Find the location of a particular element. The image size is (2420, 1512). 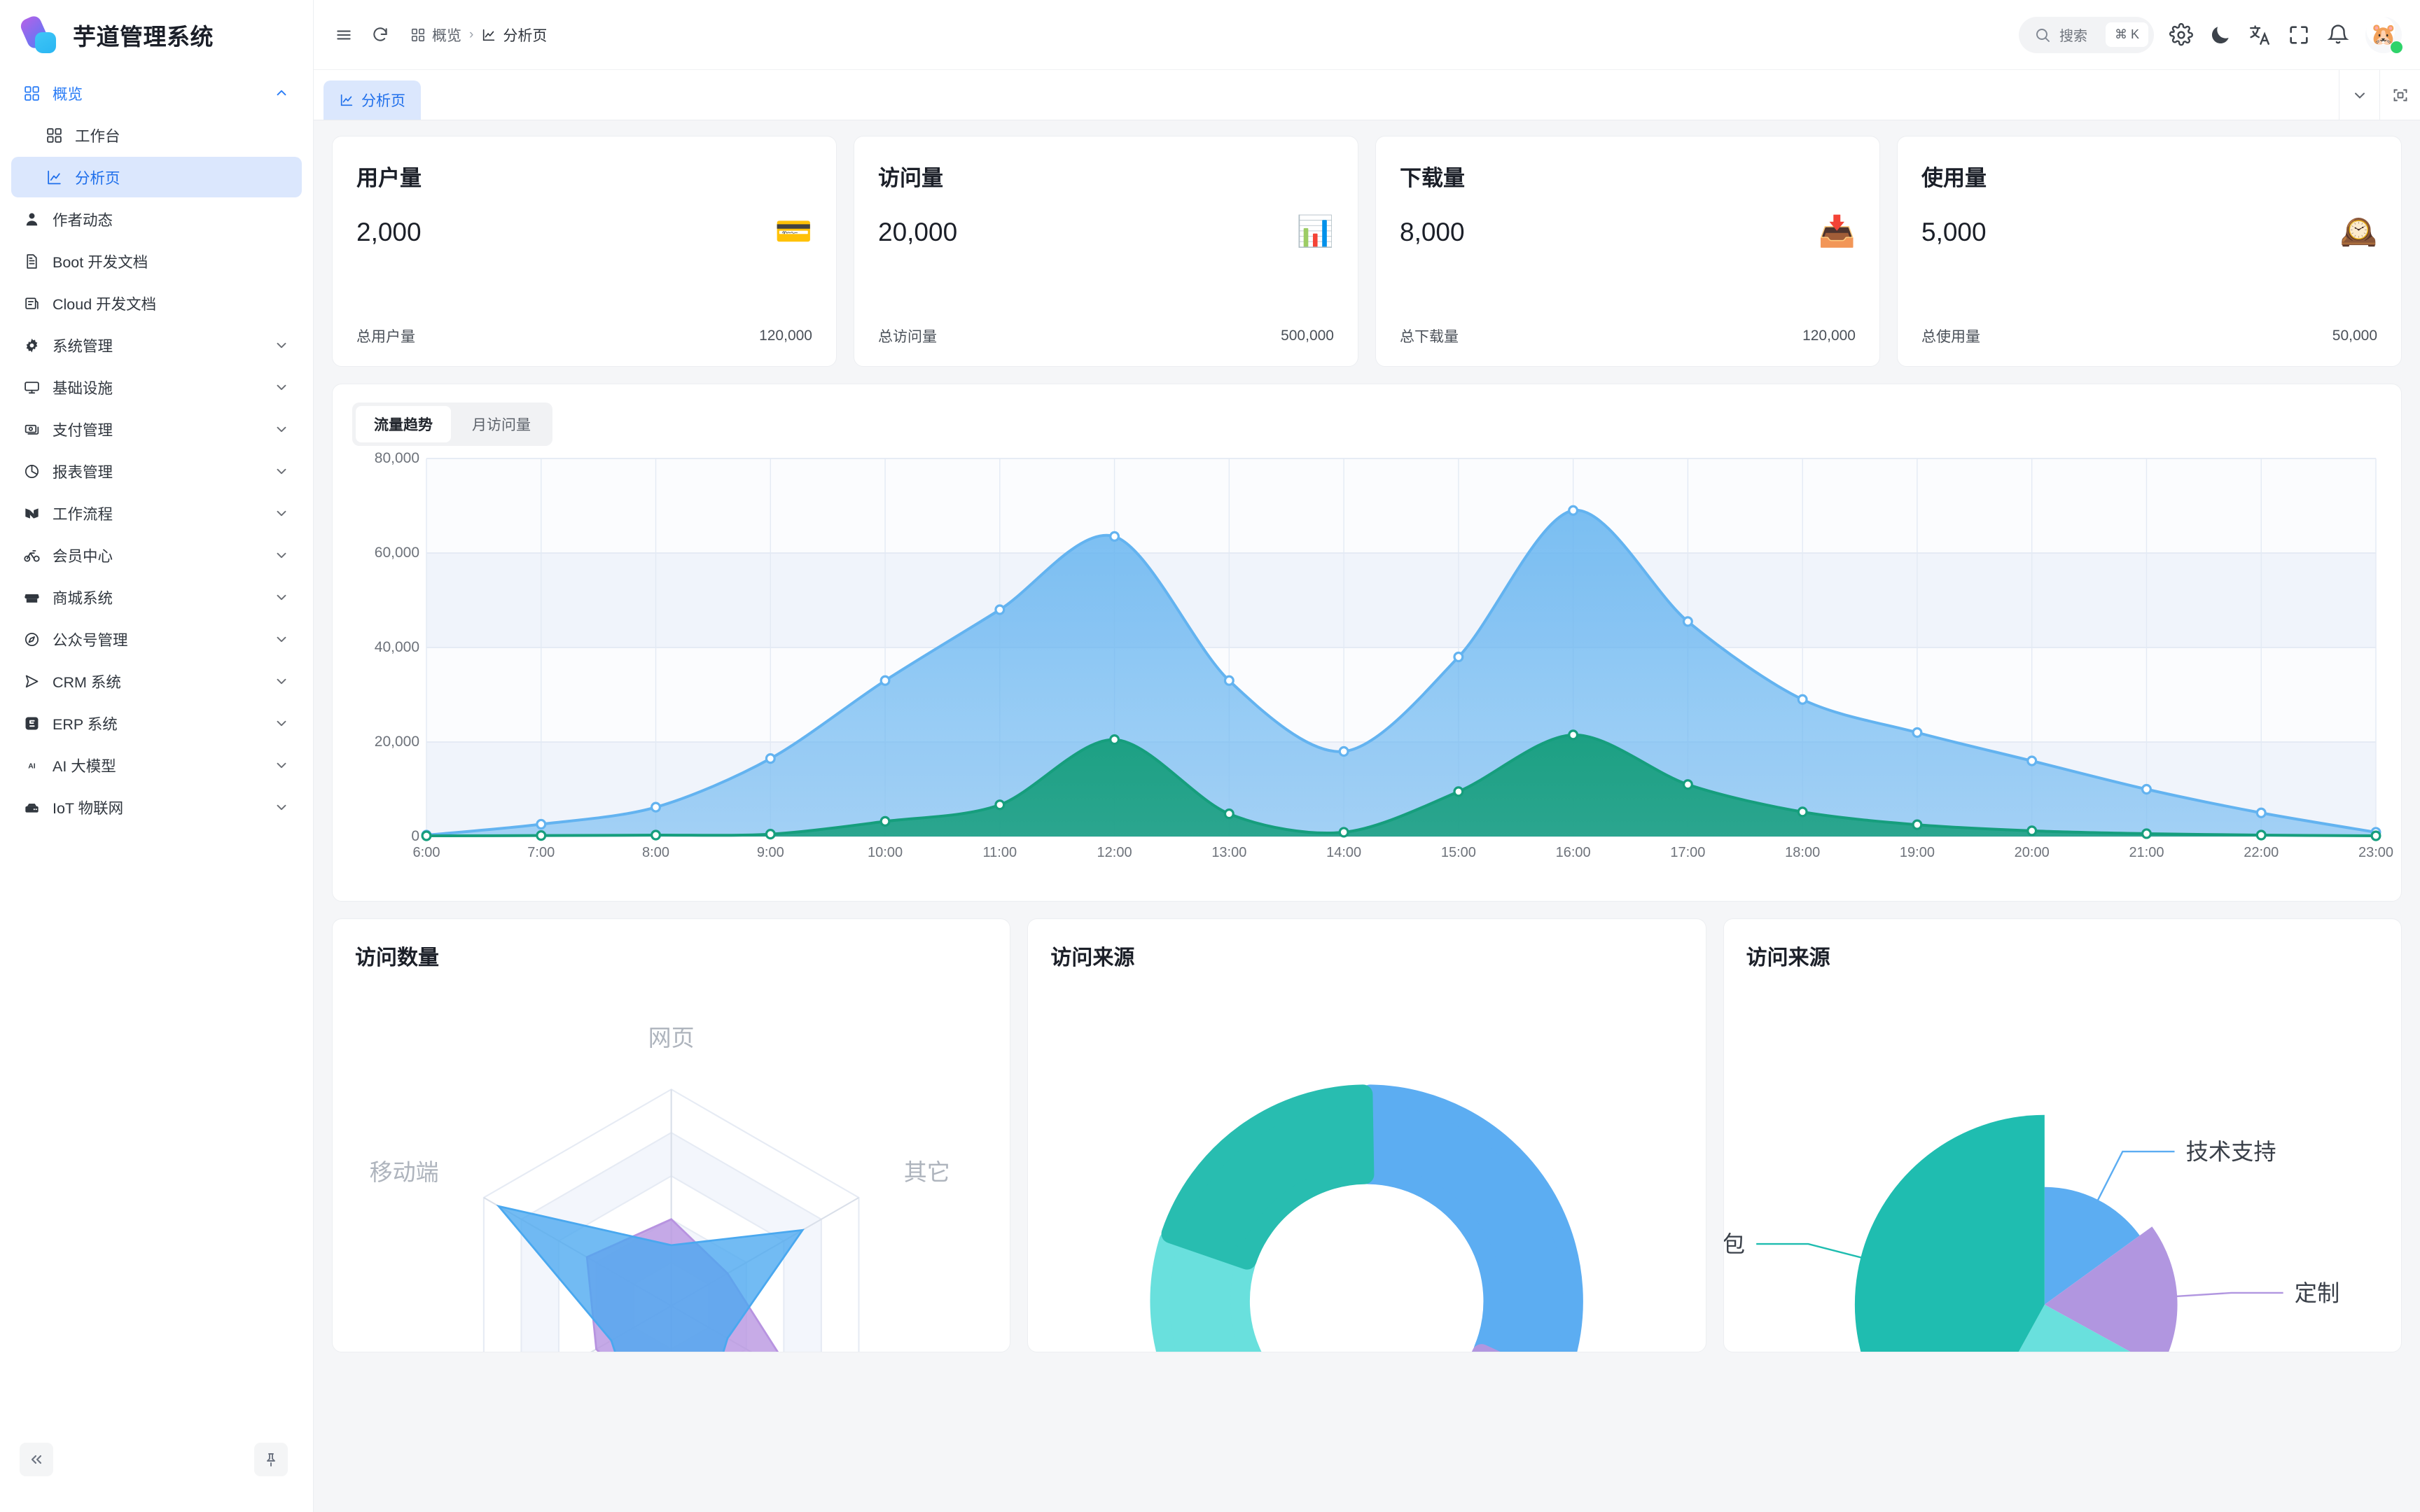

rose-svg: 技术支持定制远程外包 is located at coordinates (2031, 1233).